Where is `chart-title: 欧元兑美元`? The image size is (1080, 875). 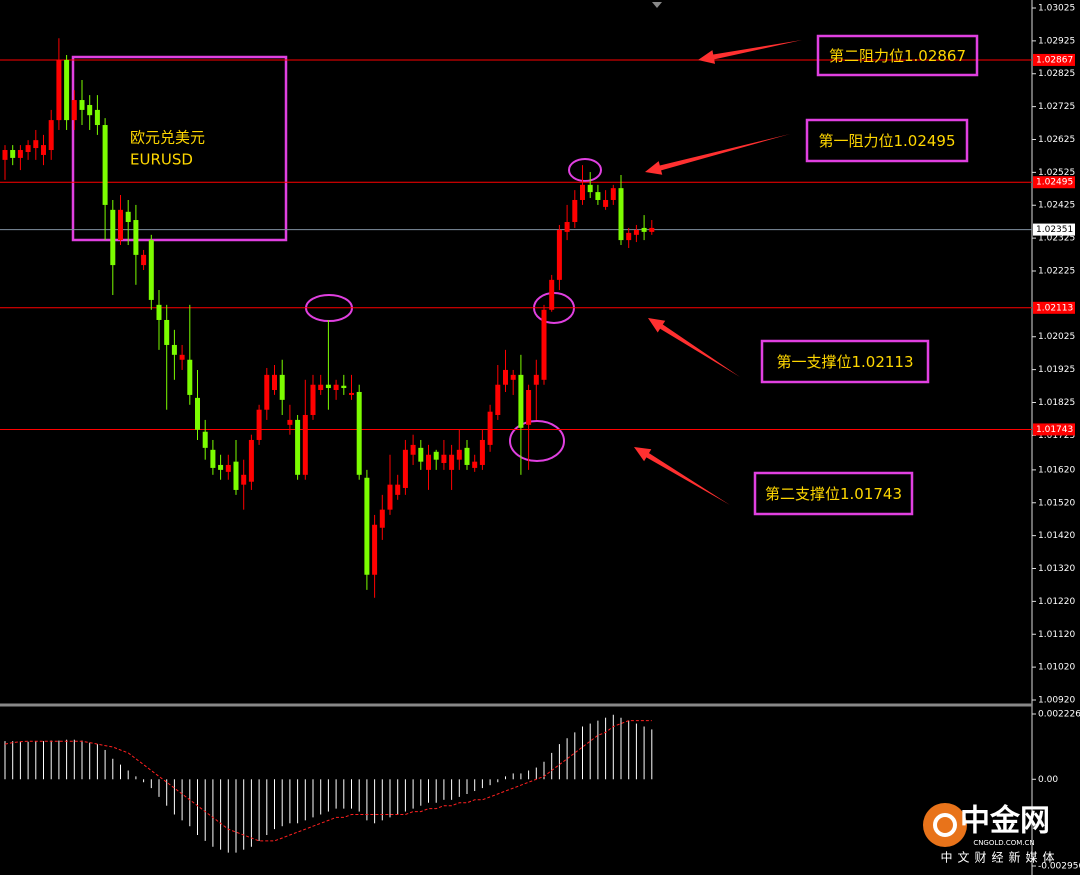 chart-title: 欧元兑美元 is located at coordinates (167, 138).